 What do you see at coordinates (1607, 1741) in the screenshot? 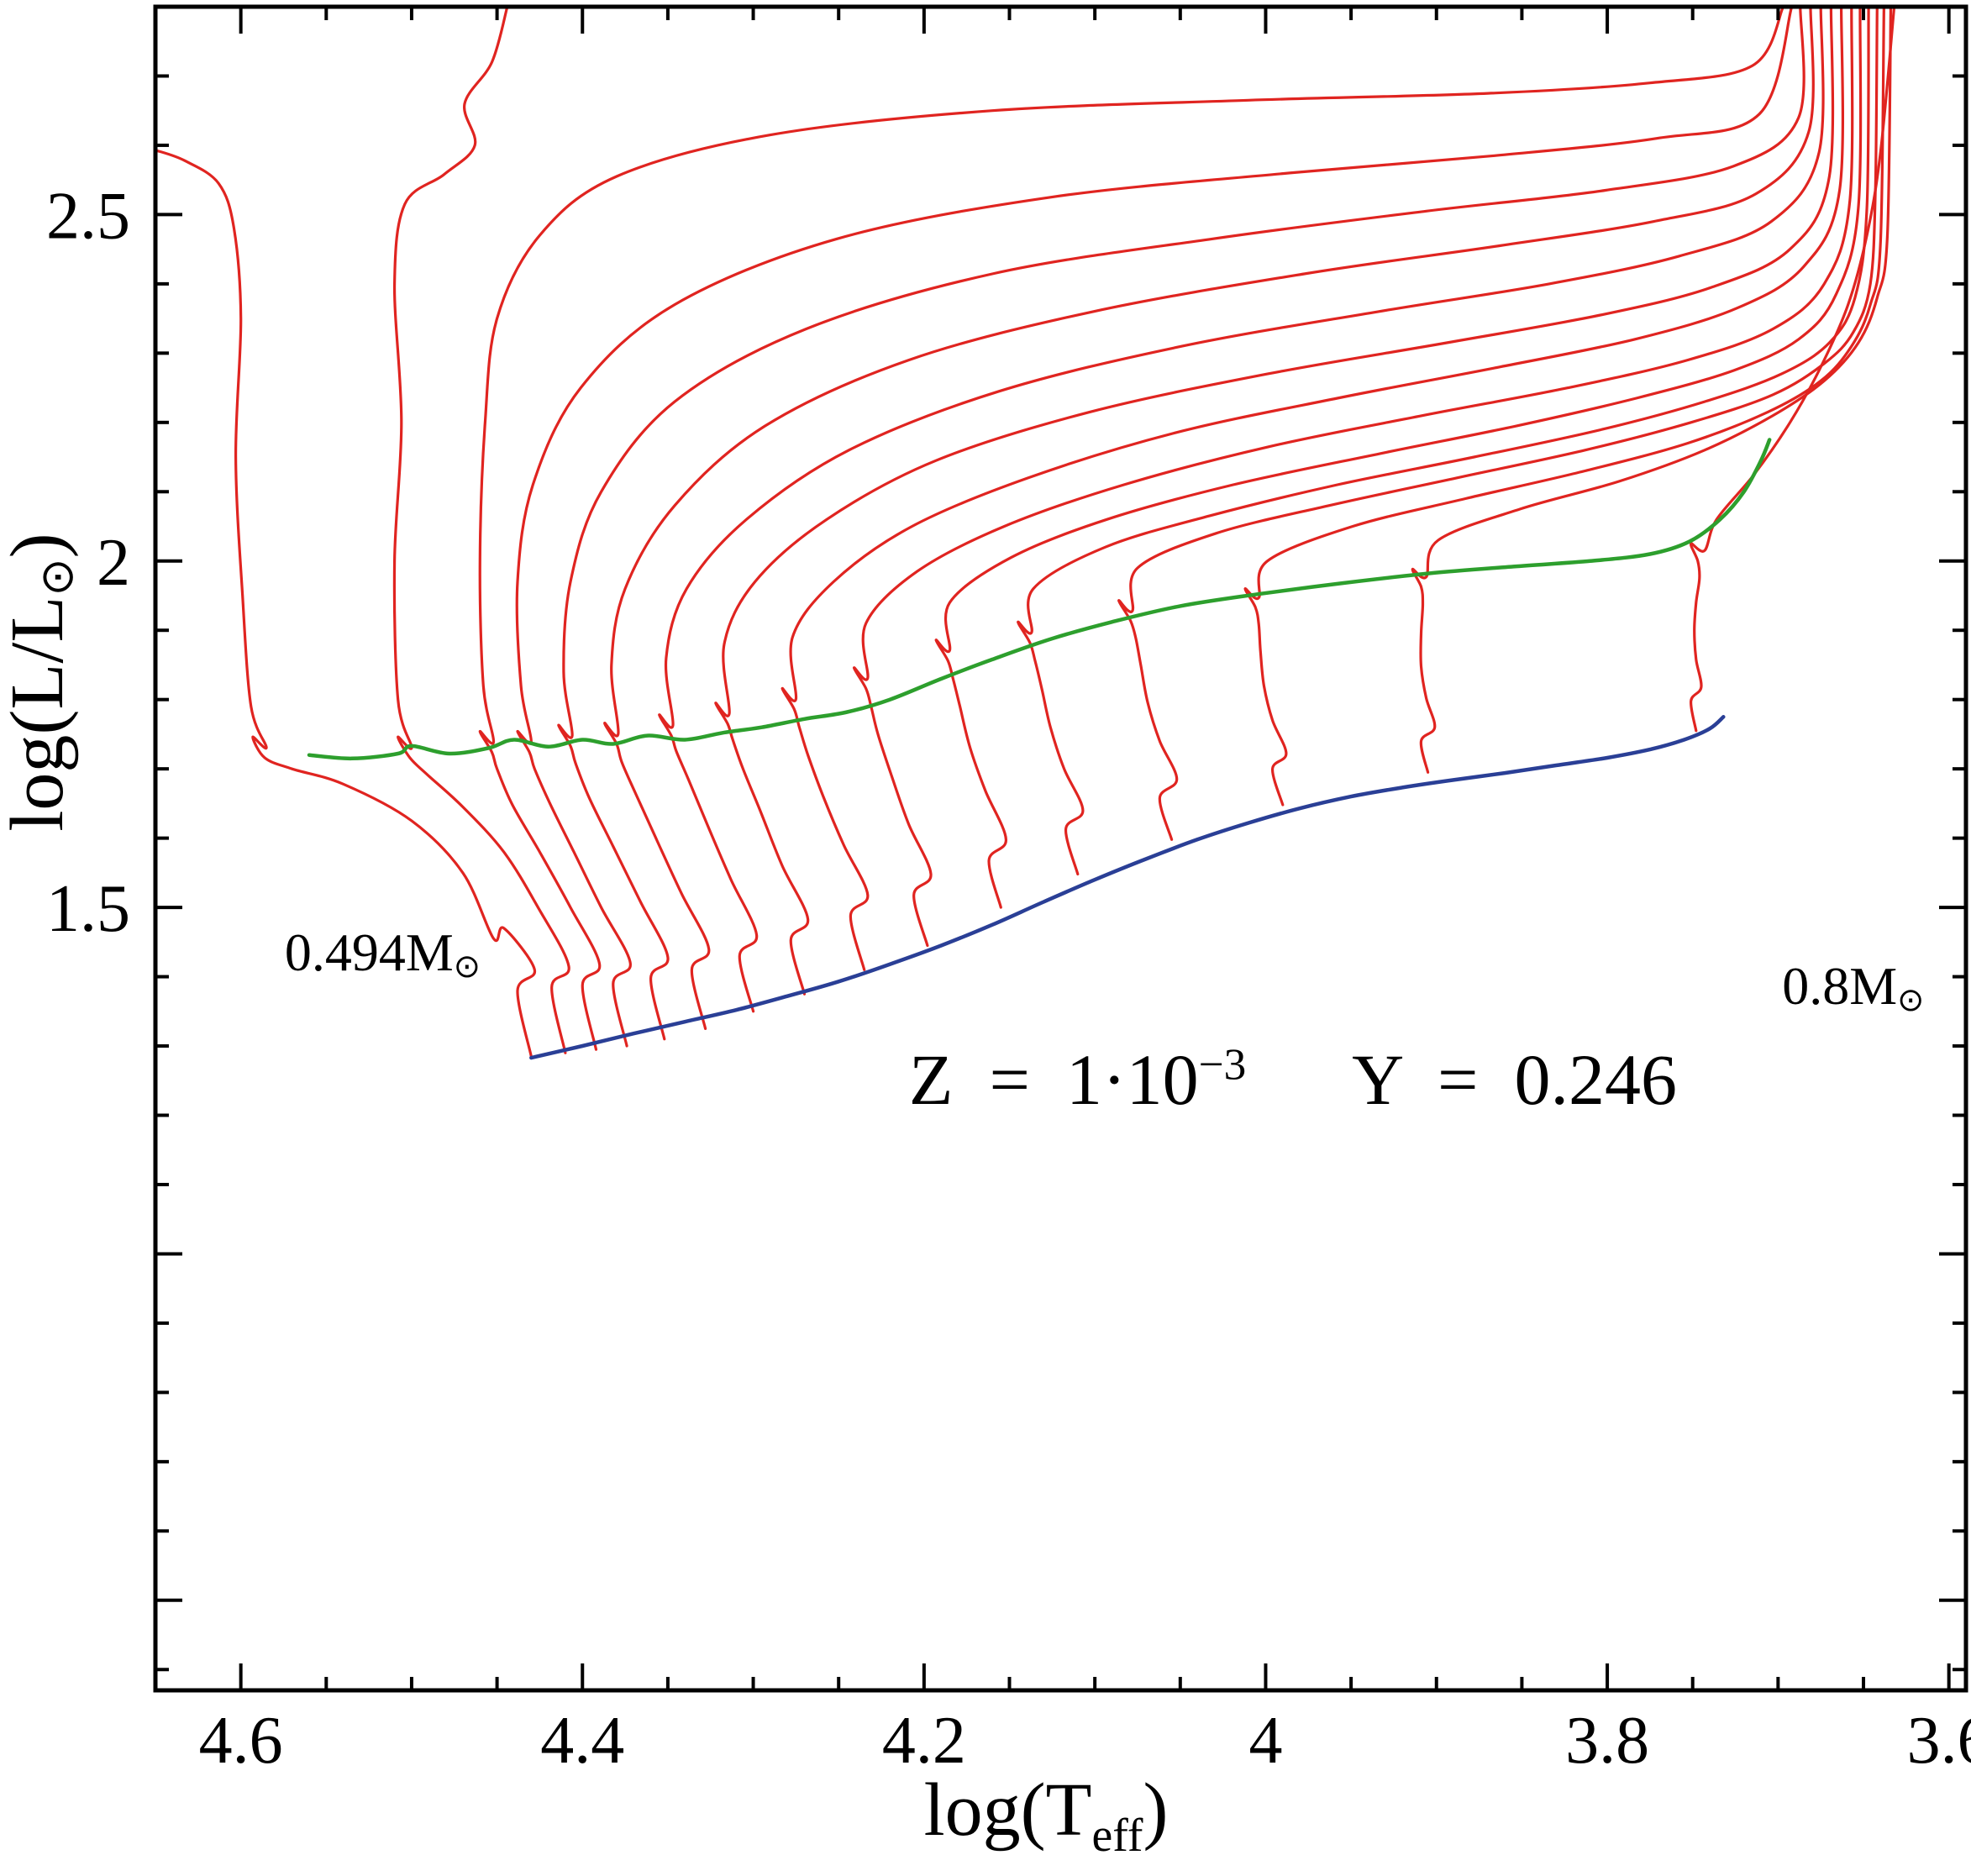
I see `x-tick-label: 3.8` at bounding box center [1607, 1741].